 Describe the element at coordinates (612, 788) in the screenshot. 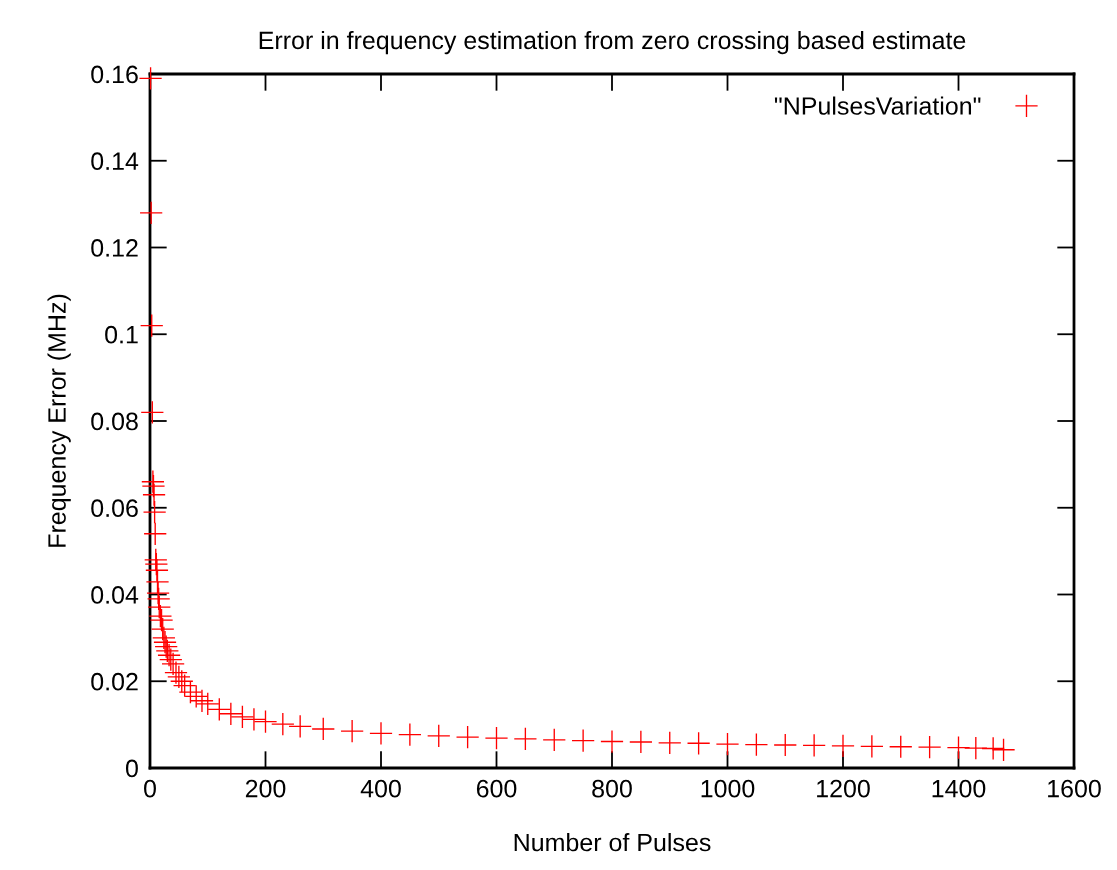

I see `x-tick-label: 800` at that location.